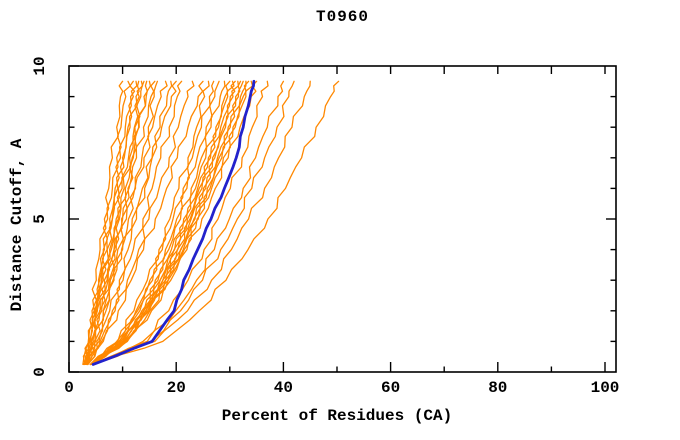 This screenshot has width=680, height=440. What do you see at coordinates (342, 17) in the screenshot?
I see `chart-title: T0960` at bounding box center [342, 17].